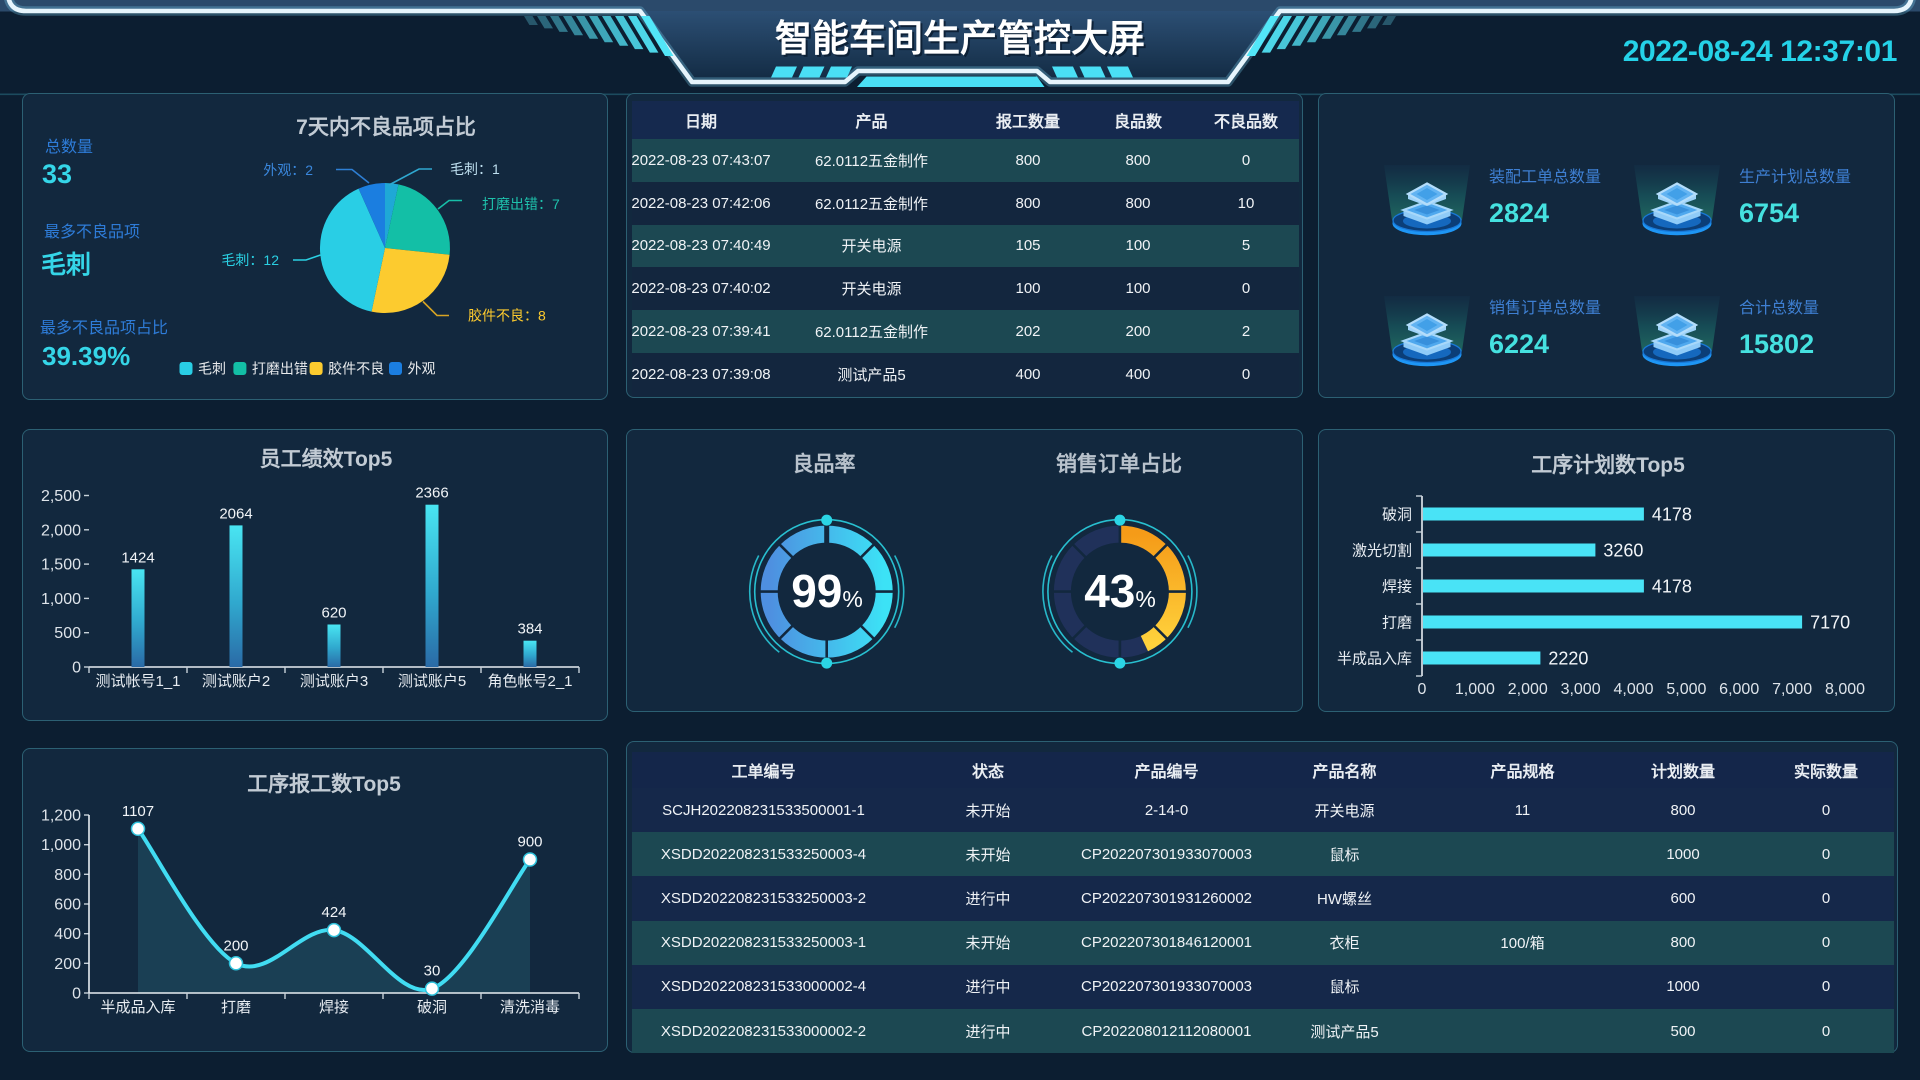 The height and width of the screenshot is (1080, 1920). What do you see at coordinates (529, 842) in the screenshot?
I see `svg-text: 900` at bounding box center [529, 842].